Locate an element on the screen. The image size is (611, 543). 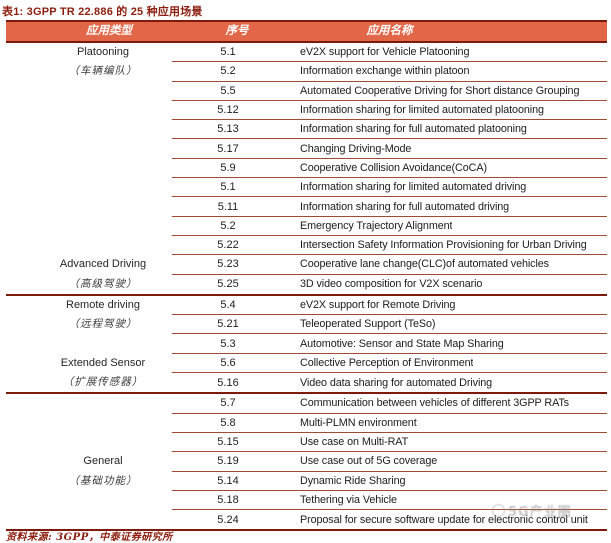
category-cell: General （基础功能） is located at coordinates (89, 461).